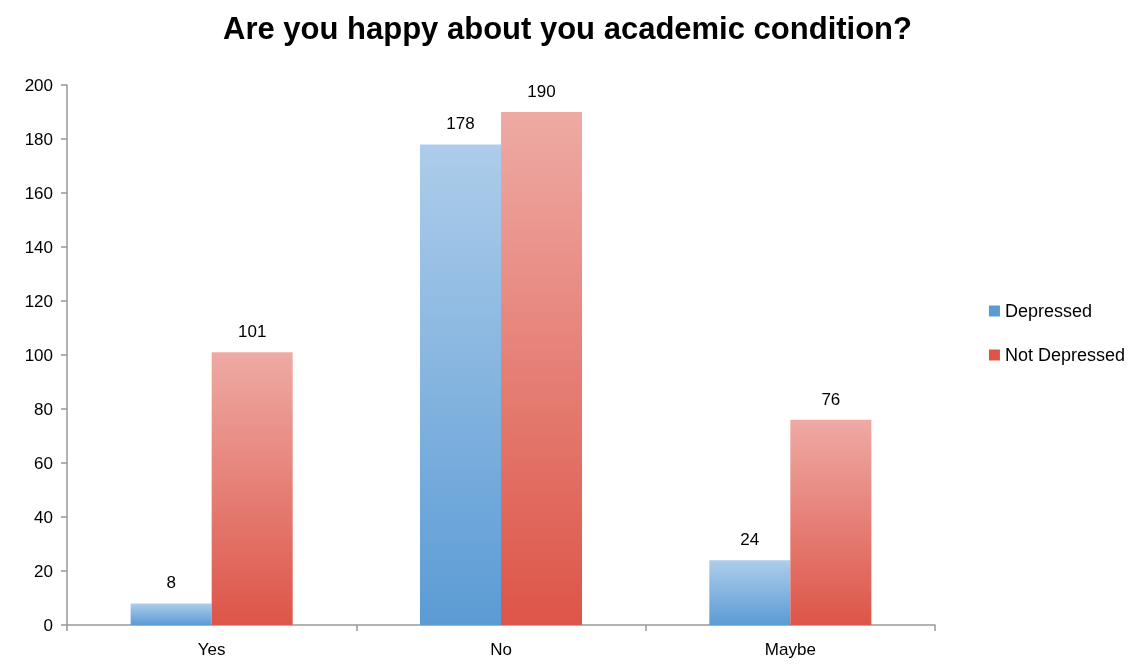 The height and width of the screenshot is (666, 1135). I want to click on data-label: 24, so click(750, 540).